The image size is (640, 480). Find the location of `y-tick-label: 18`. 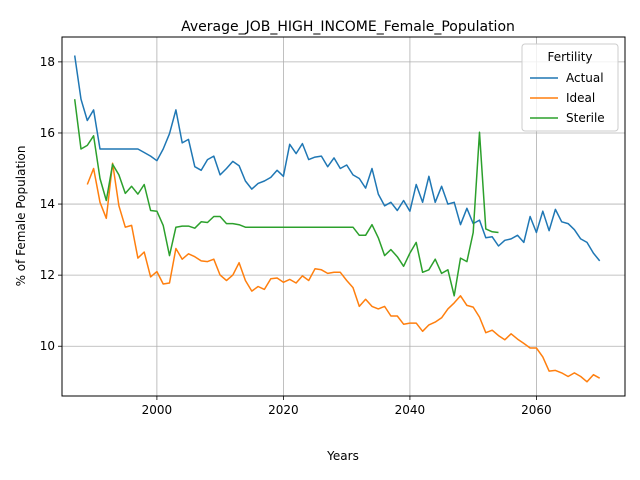

y-tick-label: 18 is located at coordinates (47, 62).